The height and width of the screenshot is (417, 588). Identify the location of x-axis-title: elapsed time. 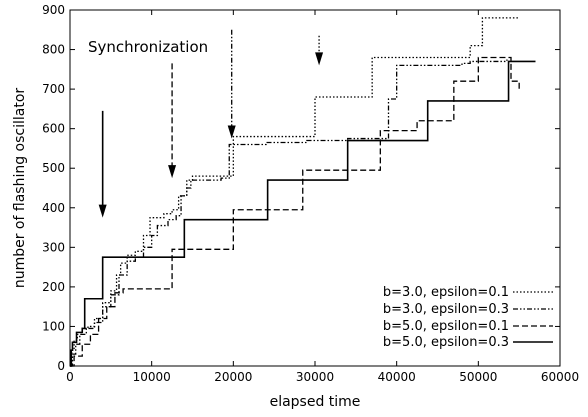
(315, 402).